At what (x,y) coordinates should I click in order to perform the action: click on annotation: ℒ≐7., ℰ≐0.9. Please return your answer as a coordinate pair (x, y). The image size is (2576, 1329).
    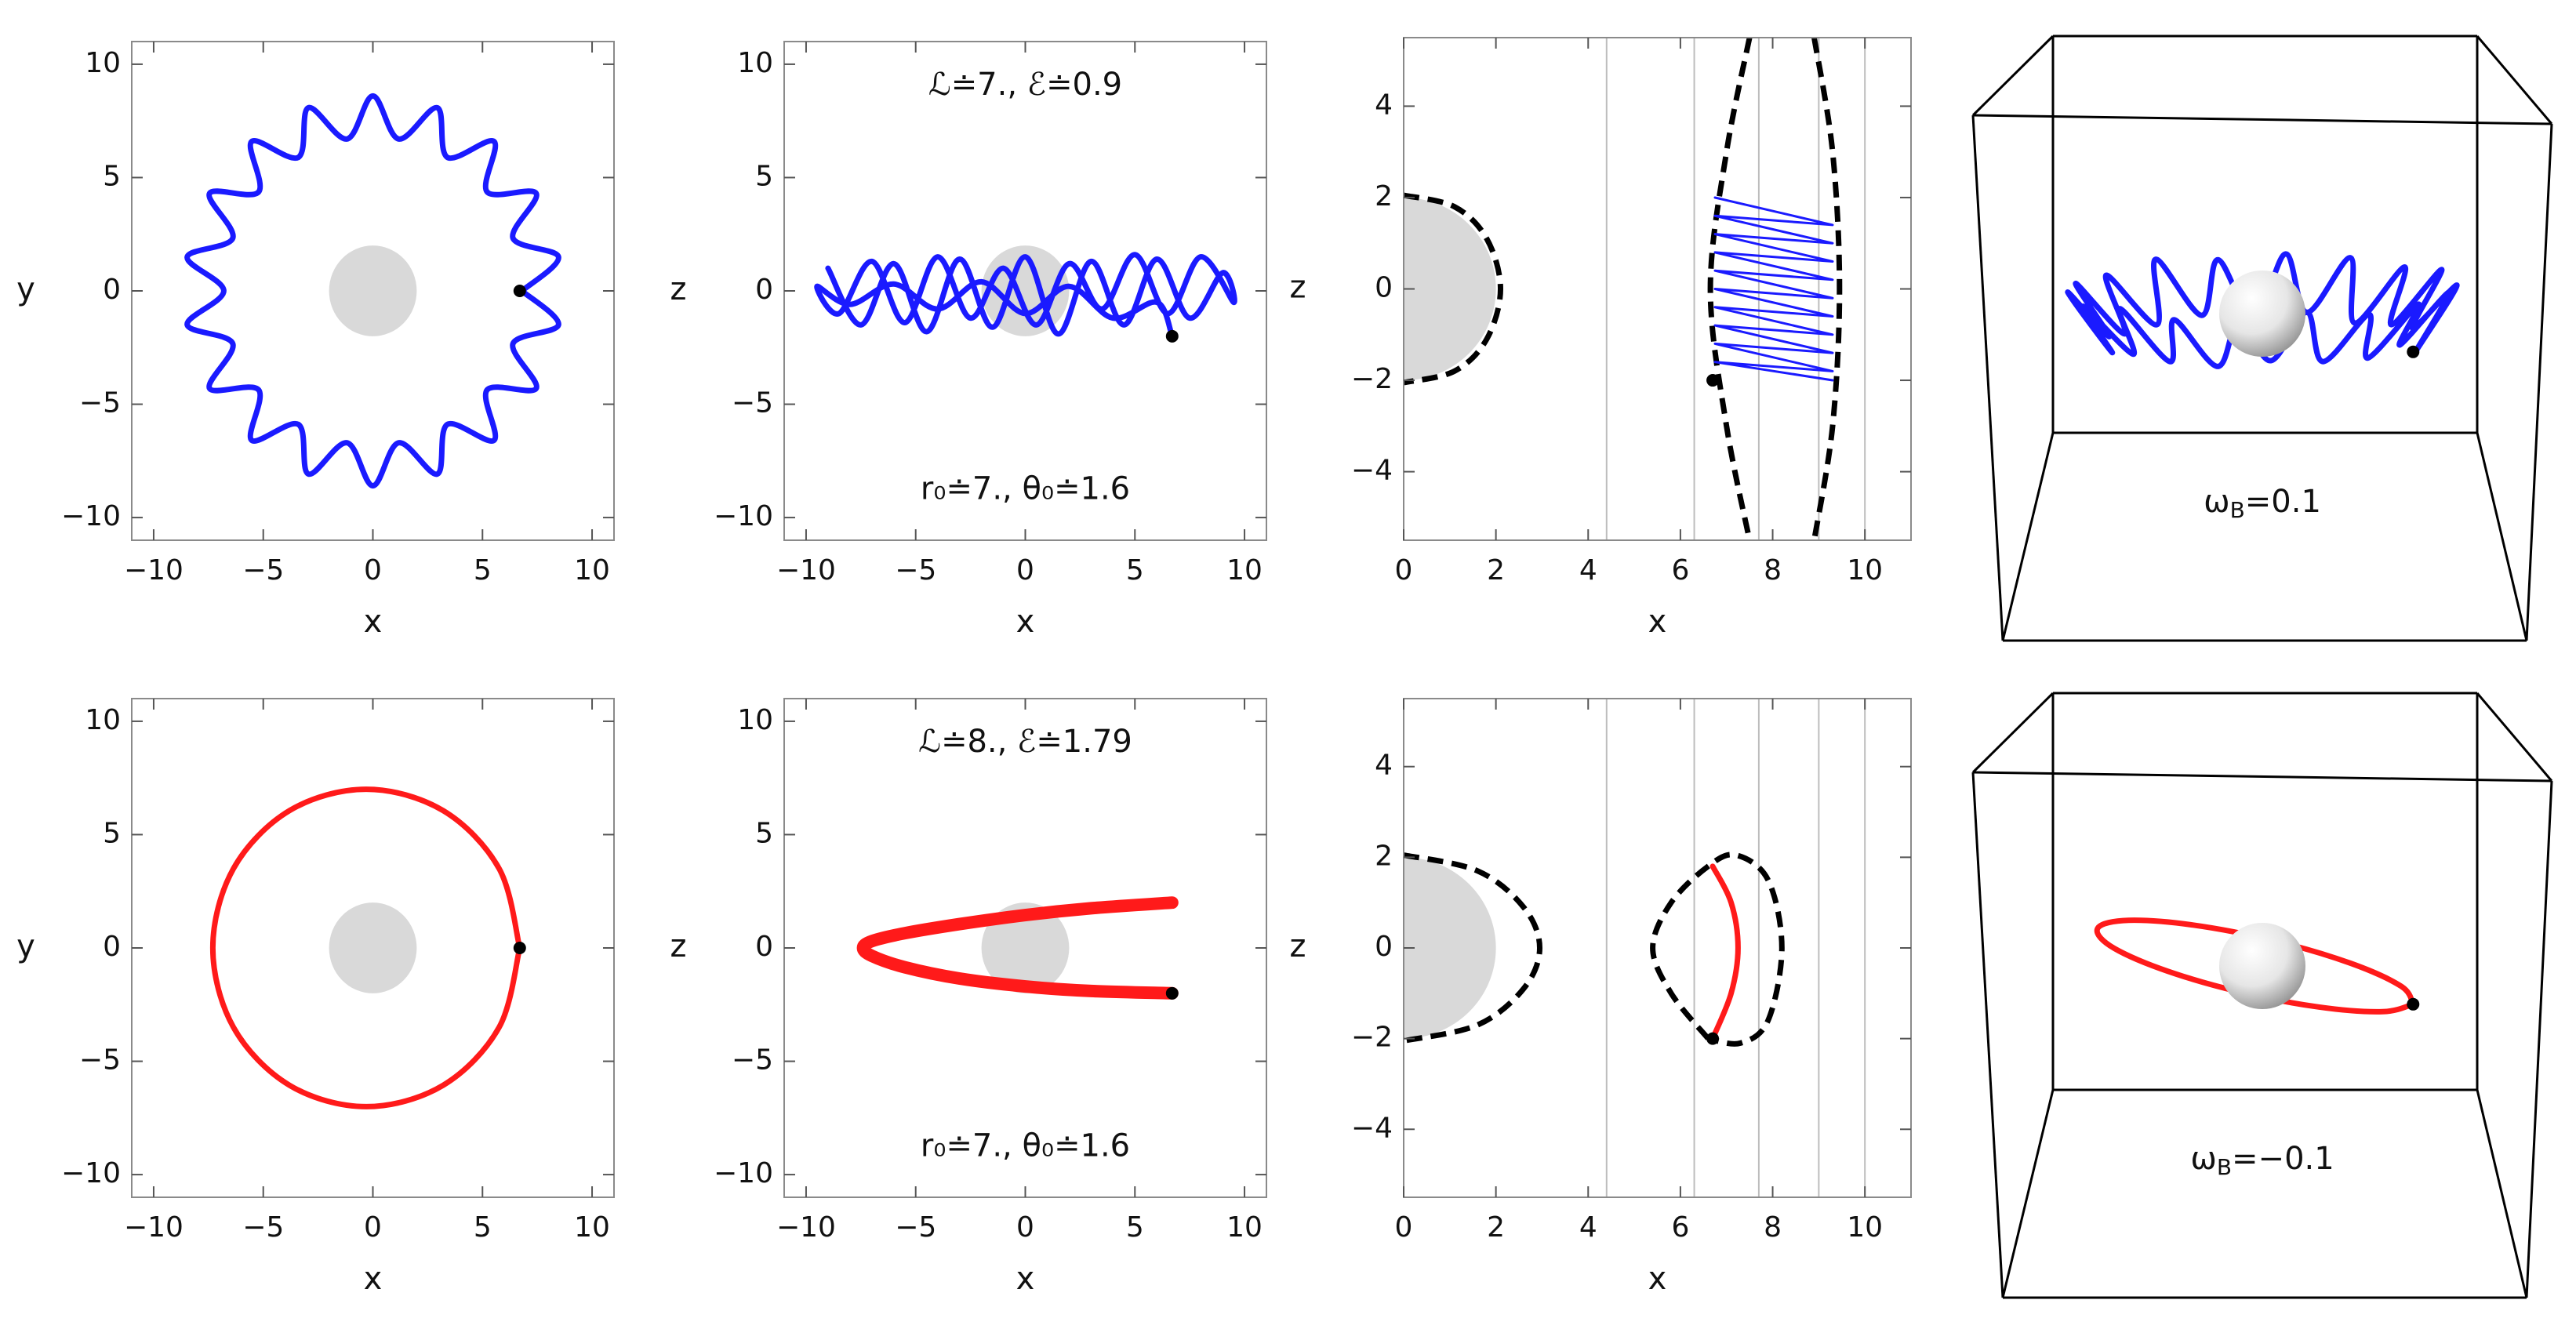
    Looking at the image, I should click on (1025, 85).